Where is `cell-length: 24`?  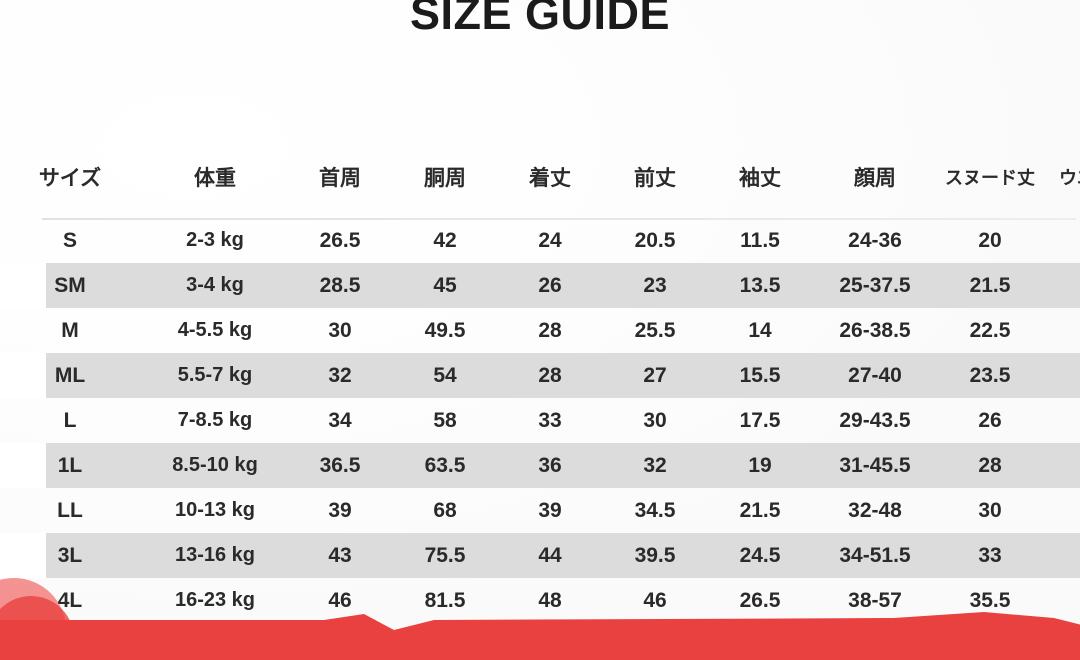
cell-length: 24 is located at coordinates (550, 240).